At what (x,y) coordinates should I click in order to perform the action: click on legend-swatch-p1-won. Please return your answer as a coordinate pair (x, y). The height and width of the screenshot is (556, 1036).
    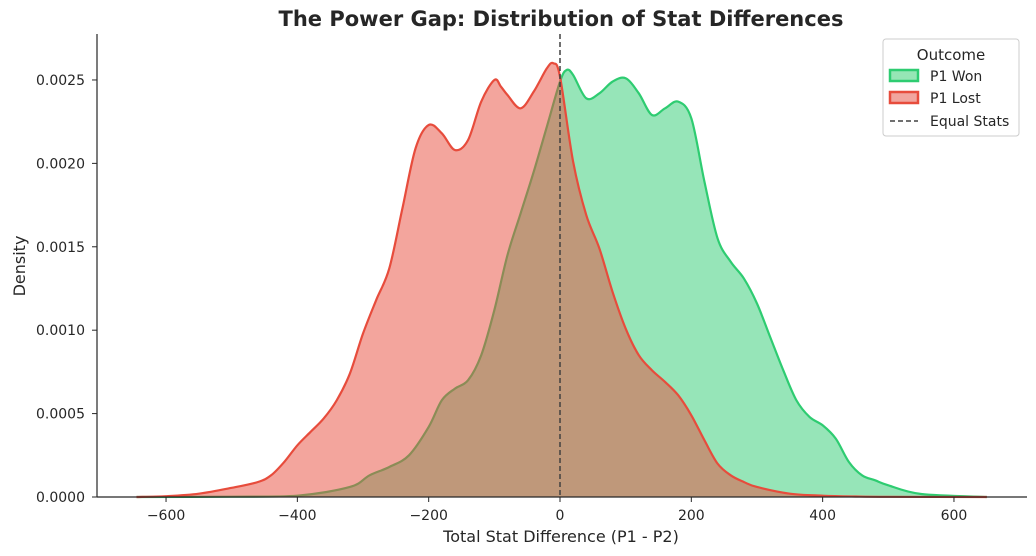
    Looking at the image, I should click on (904, 75).